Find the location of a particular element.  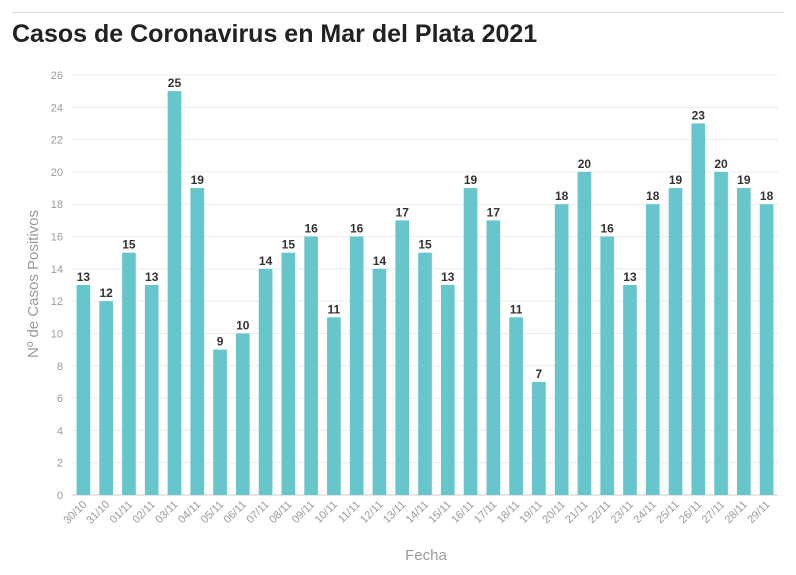

x-tick-label: 24/11 is located at coordinates (644, 512).